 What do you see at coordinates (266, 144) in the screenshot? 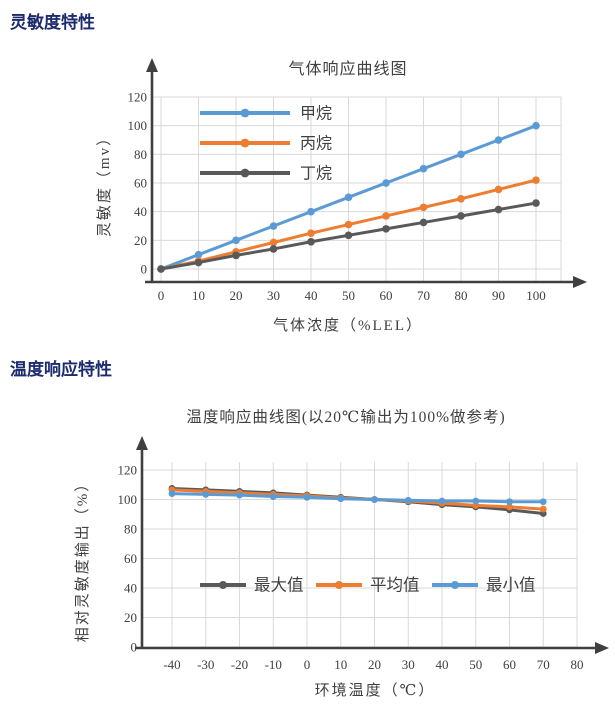
I see `legend-item: 丙烷` at bounding box center [266, 144].